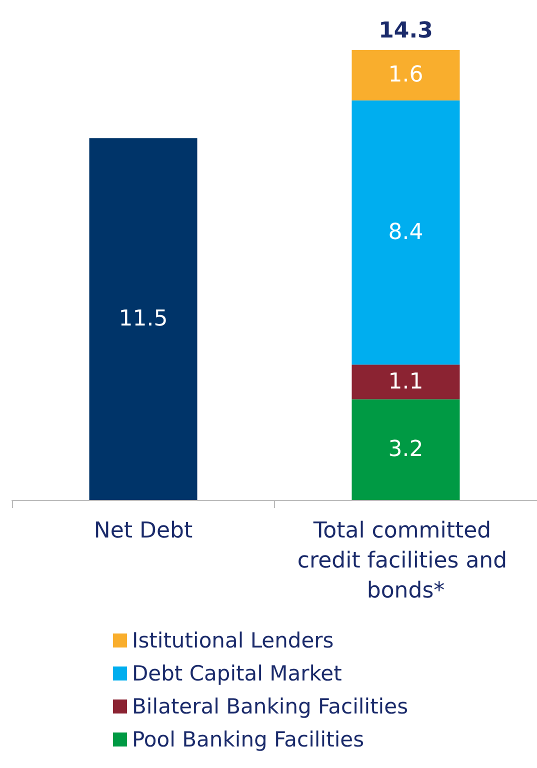  I want to click on legend-label: Bilateral Banking Facilities, so click(270, 706).